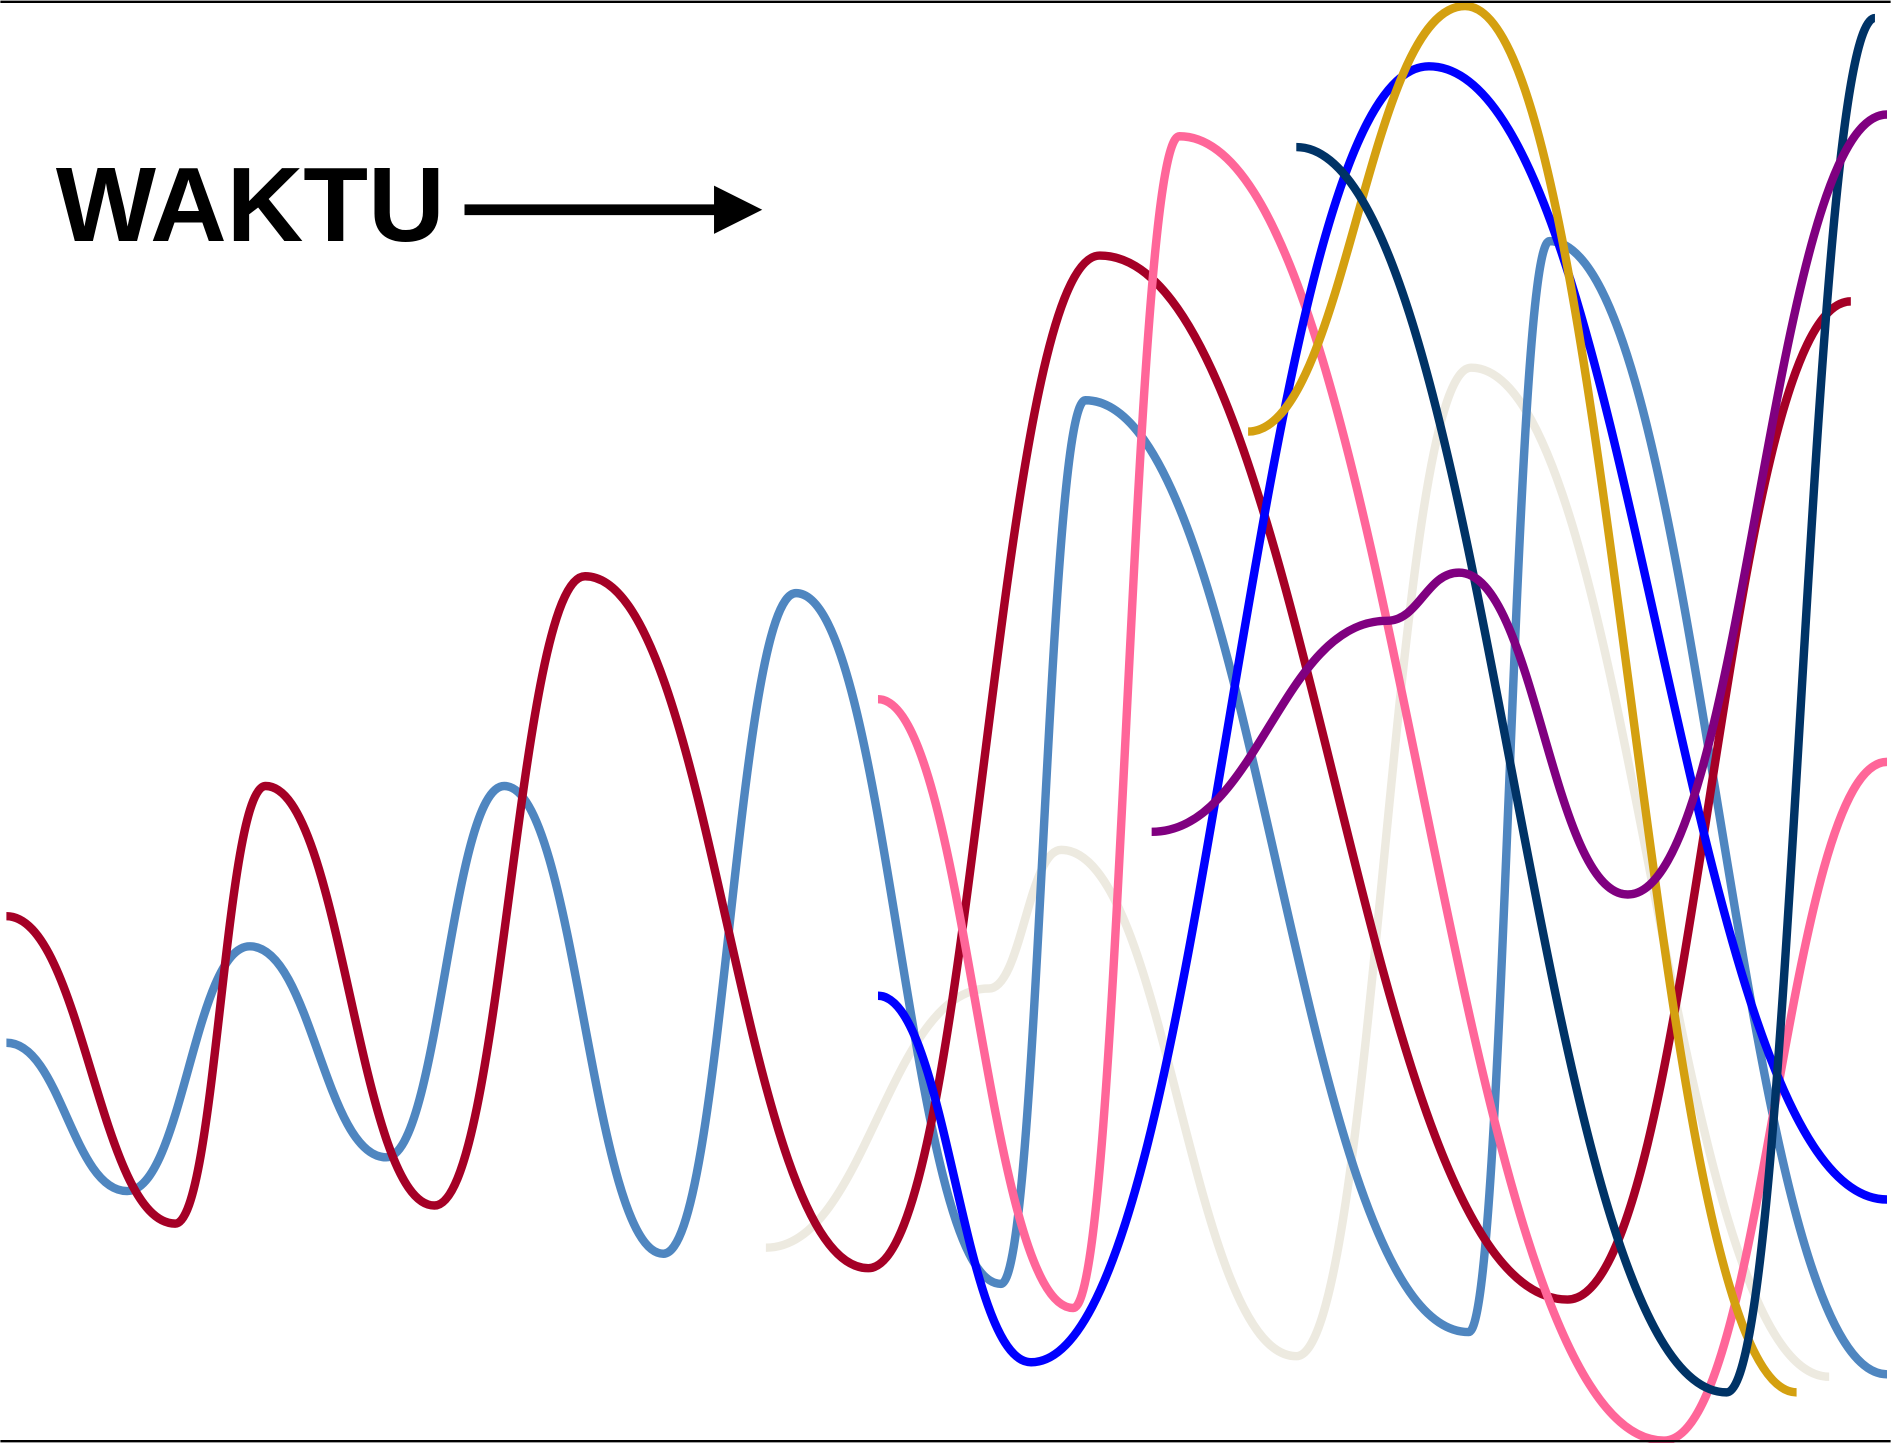 This screenshot has height=1443, width=1891. What do you see at coordinates (250, 205) in the screenshot?
I see `time-label: WAKTU` at bounding box center [250, 205].